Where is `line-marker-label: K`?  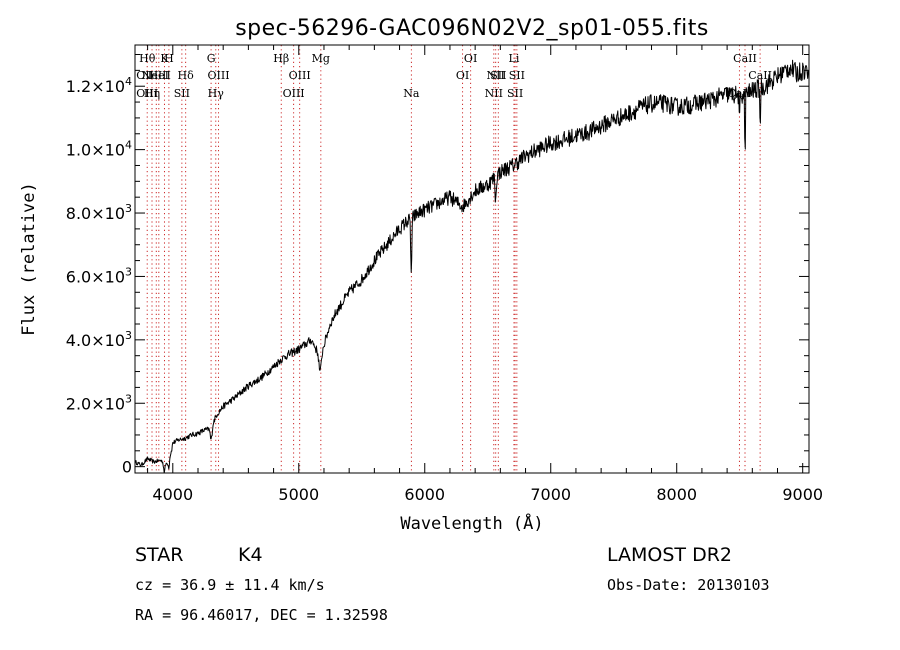
line-marker-label: K is located at coordinates (164, 58).